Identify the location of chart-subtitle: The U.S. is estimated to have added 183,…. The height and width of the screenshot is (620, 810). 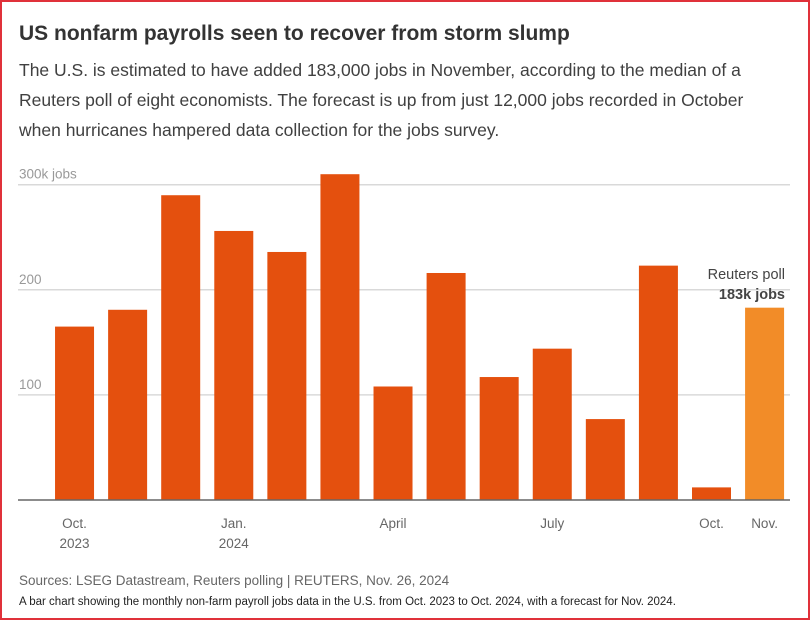
(381, 100).